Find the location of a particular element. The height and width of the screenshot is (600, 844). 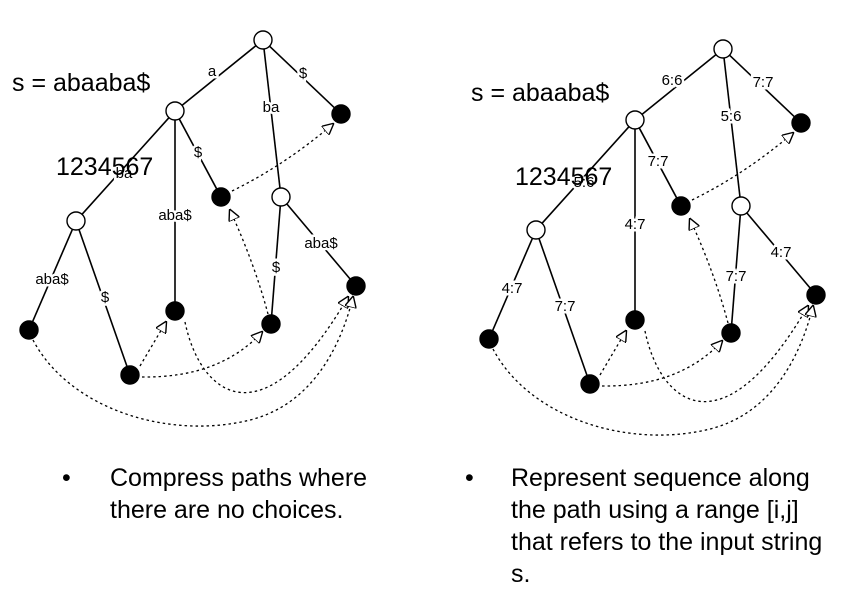

right-string-indices: 1234567 is located at coordinates (564, 177).